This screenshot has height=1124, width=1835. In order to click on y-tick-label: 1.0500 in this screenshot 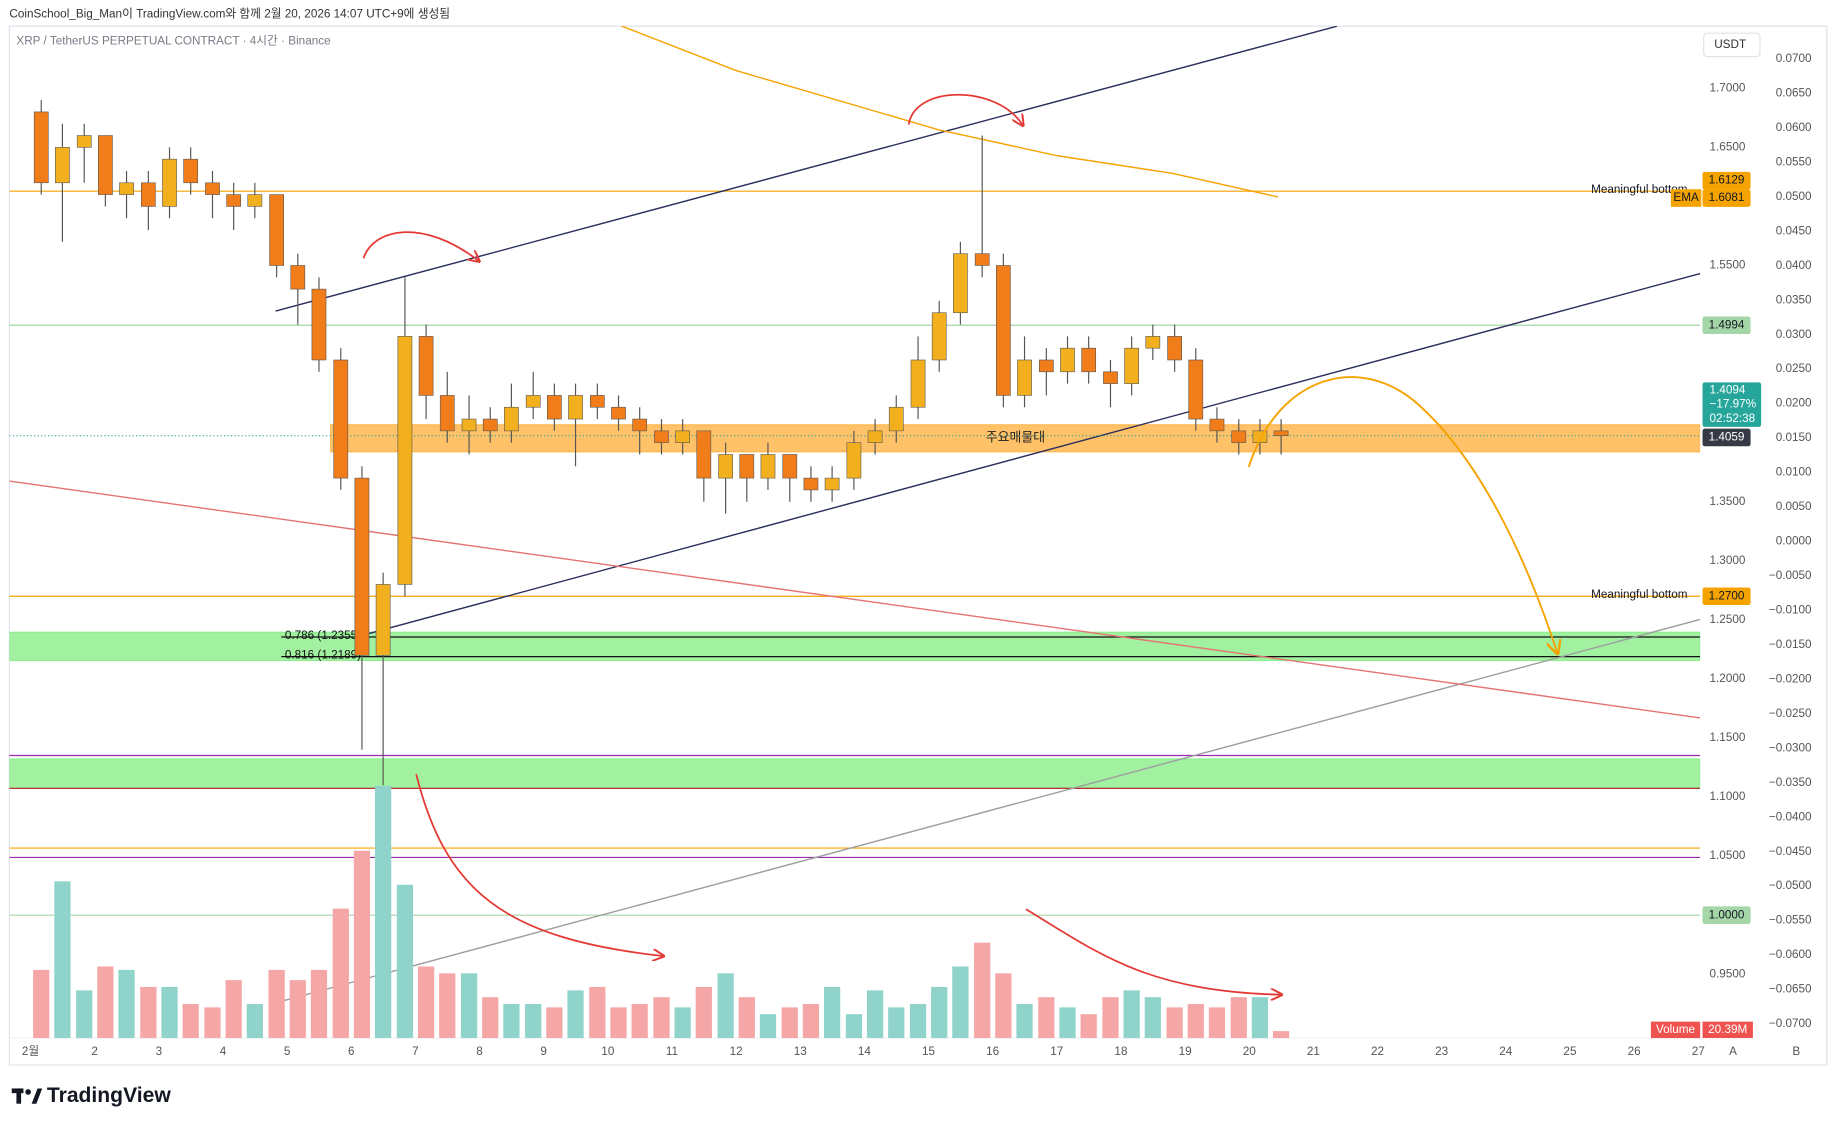, I will do `click(1728, 855)`.